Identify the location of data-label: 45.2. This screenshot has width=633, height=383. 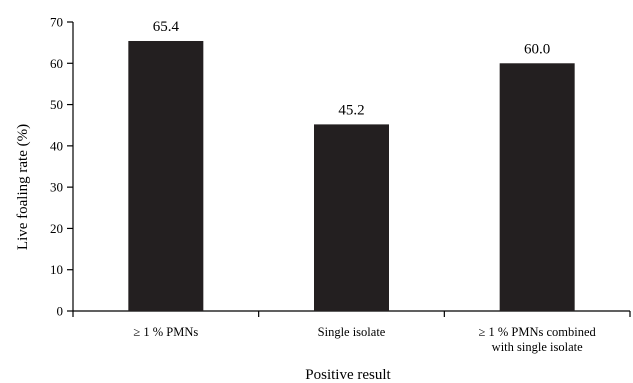
(351, 110).